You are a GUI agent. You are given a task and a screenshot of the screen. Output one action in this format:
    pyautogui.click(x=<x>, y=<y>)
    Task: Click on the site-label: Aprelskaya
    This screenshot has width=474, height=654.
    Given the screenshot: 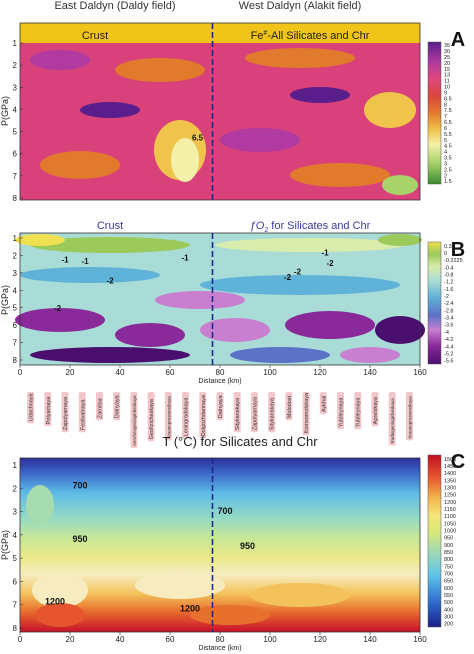 What is the action you would take?
    pyautogui.click(x=375, y=409)
    